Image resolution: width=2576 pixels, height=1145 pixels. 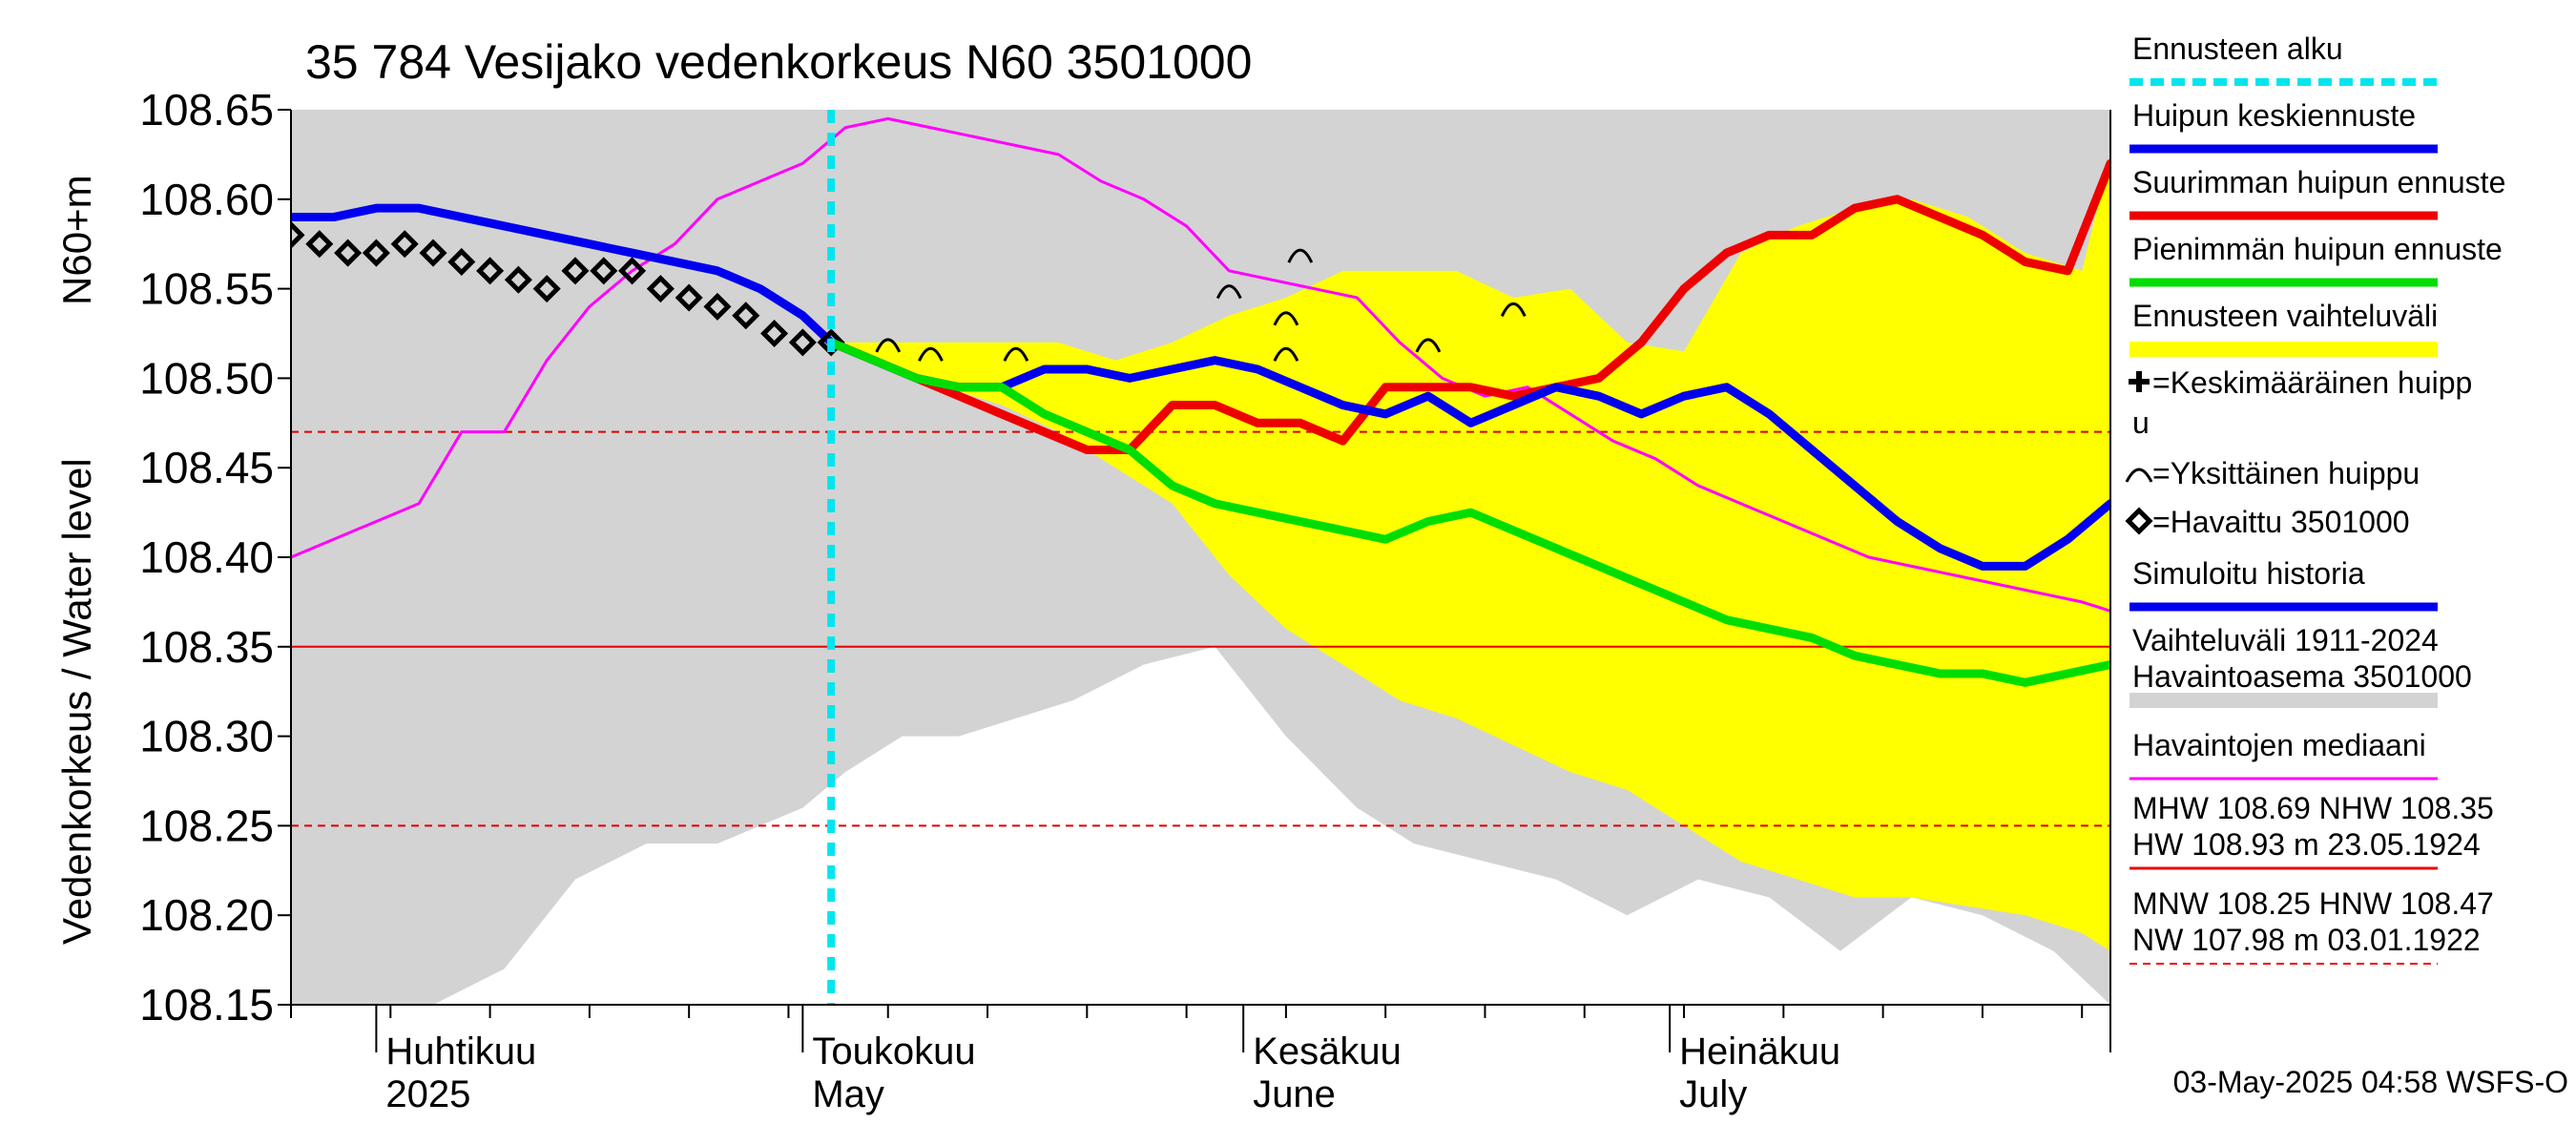 What do you see at coordinates (2279, 745) in the screenshot?
I see `legend-label-havaintojen-mediaani: Havaintojen mediaani` at bounding box center [2279, 745].